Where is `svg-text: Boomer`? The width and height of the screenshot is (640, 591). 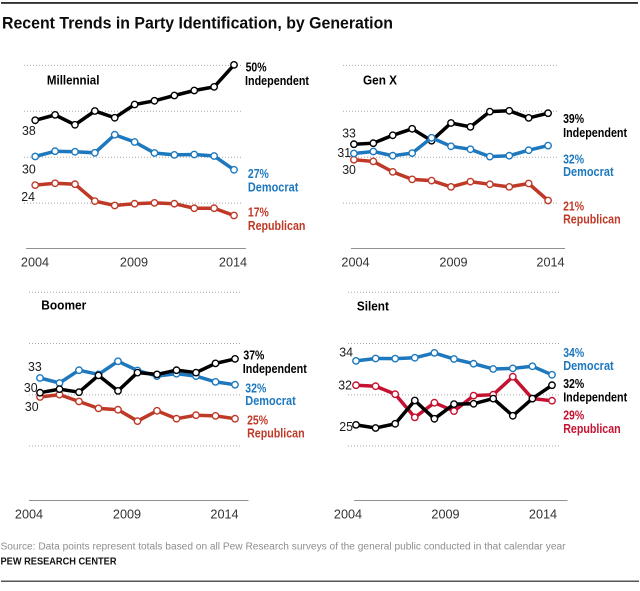
svg-text: Boomer is located at coordinates (63, 306).